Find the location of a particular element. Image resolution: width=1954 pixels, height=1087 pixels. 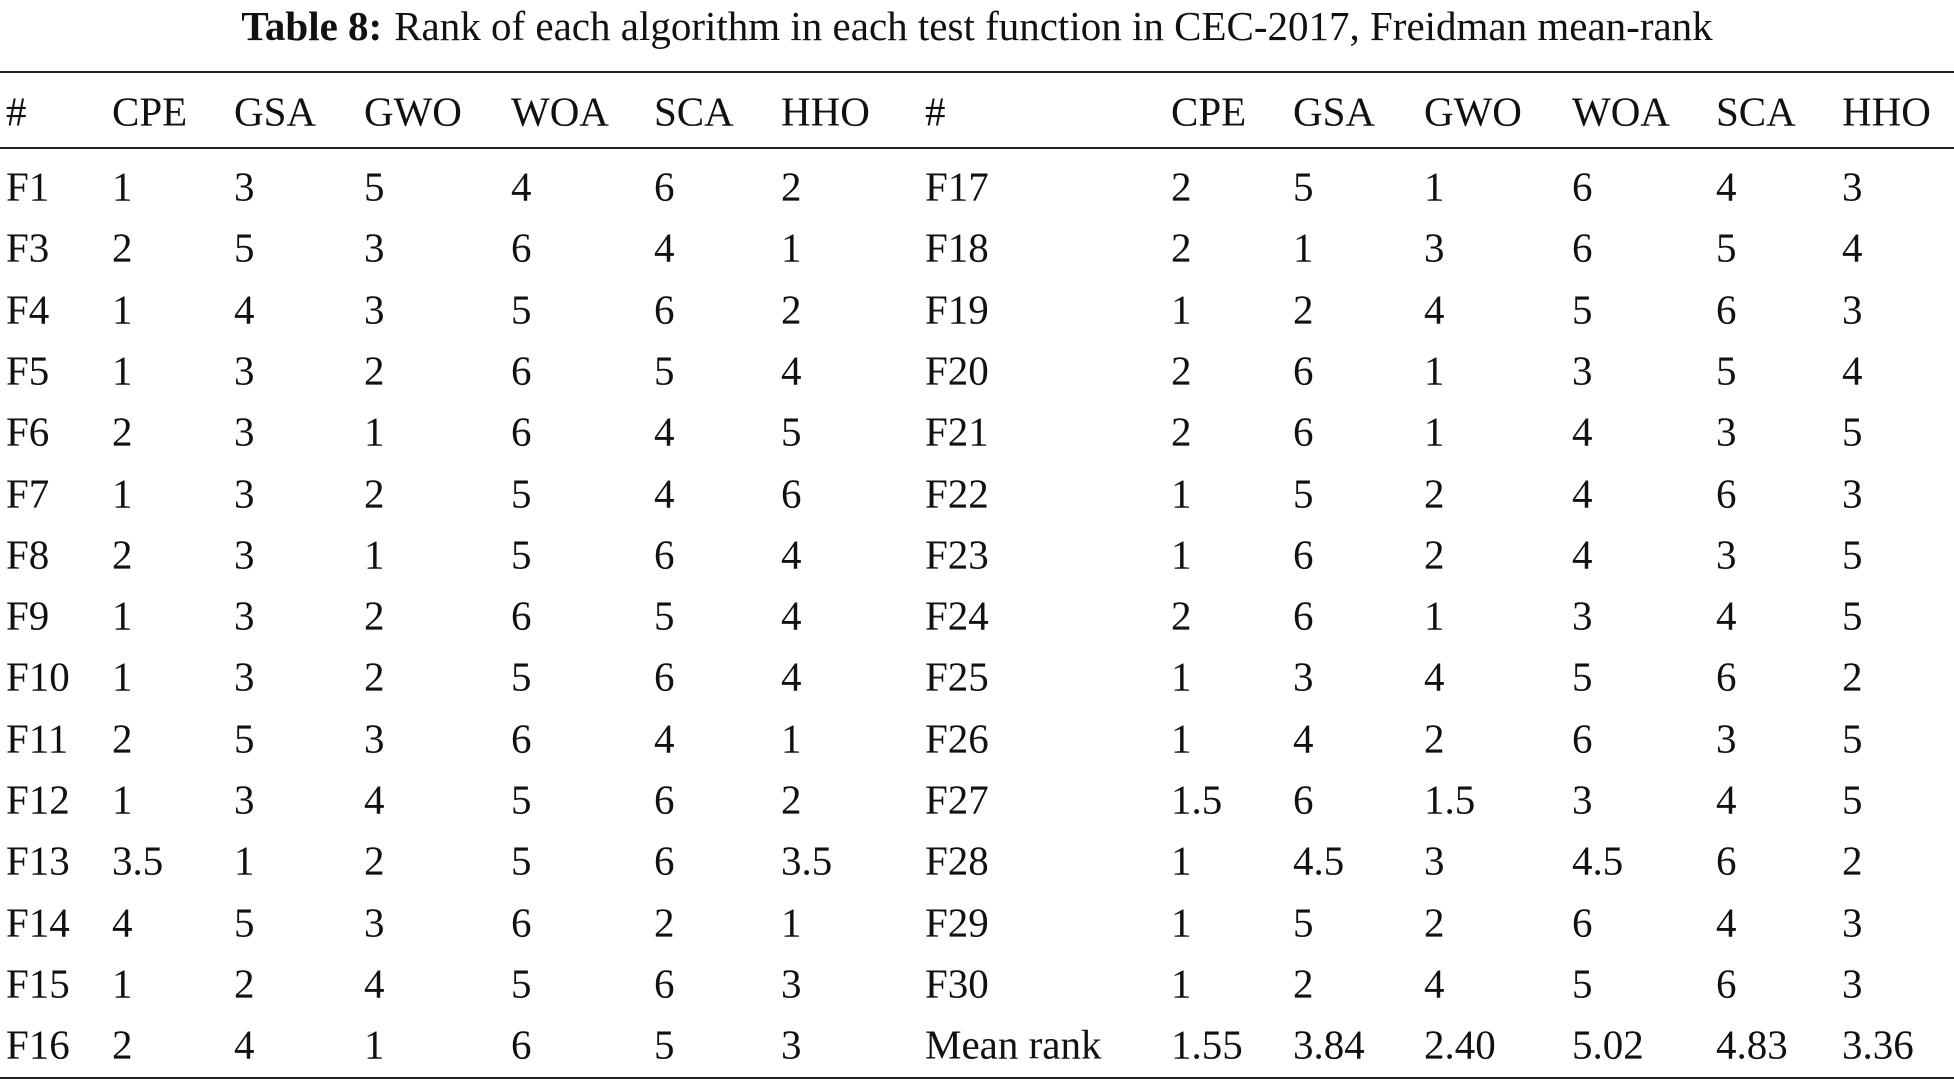

table-cell: F19 is located at coordinates (957, 309).